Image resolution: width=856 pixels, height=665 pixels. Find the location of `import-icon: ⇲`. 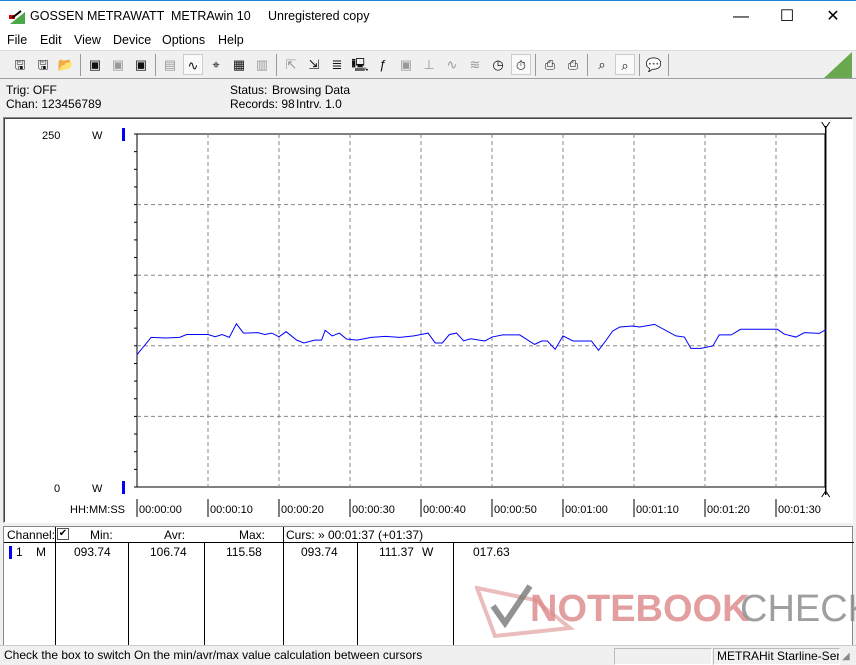

import-icon: ⇲ is located at coordinates (314, 64).